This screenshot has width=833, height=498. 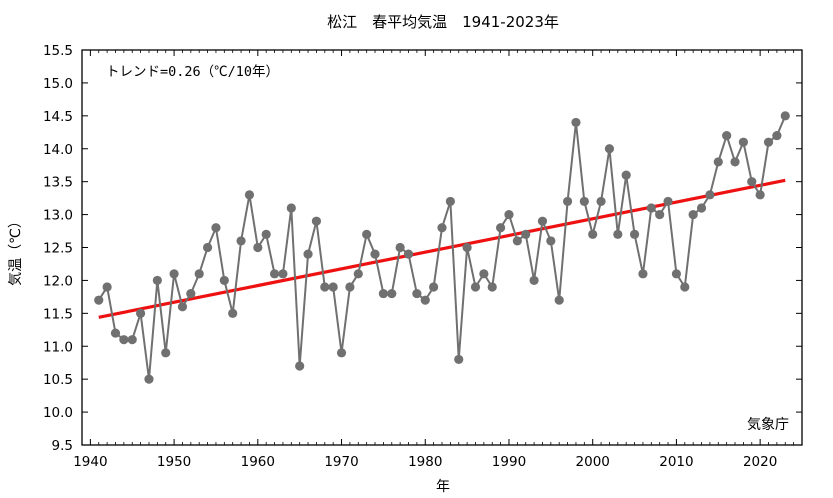 What do you see at coordinates (58, 314) in the screenshot?
I see `y-tick-label: 11.5` at bounding box center [58, 314].